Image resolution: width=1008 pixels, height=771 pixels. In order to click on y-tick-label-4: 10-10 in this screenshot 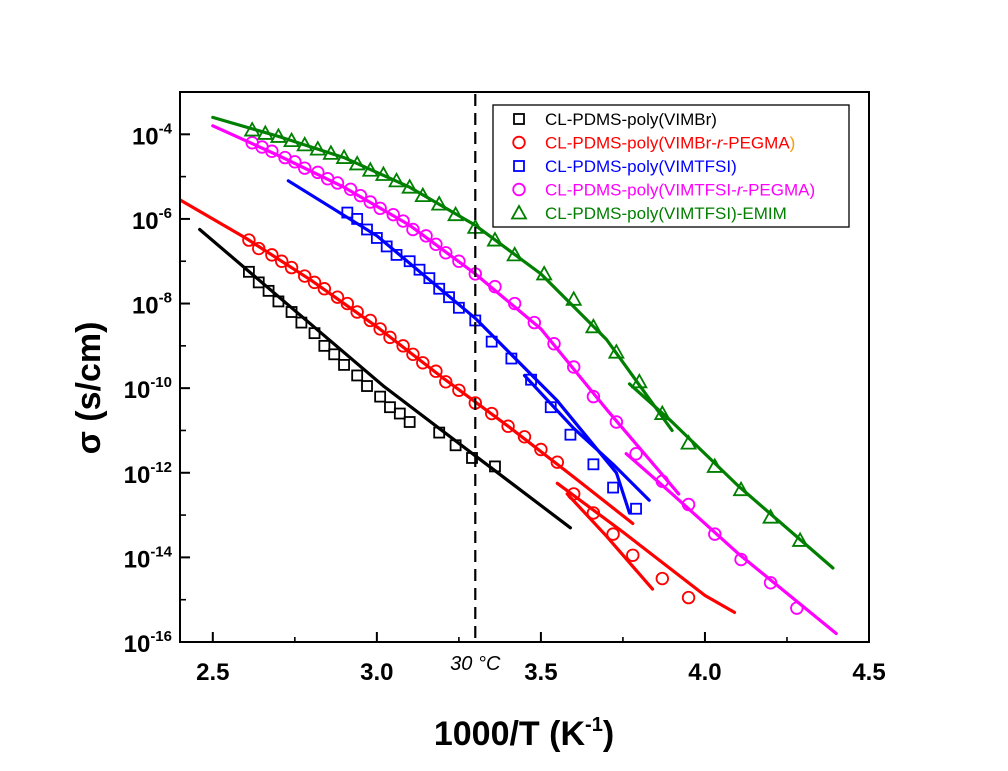, I will do `click(148, 389)`.